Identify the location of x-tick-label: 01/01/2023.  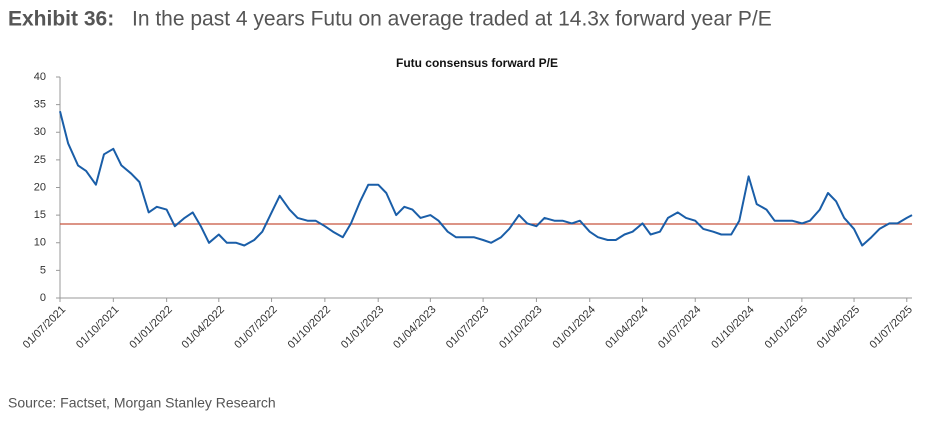
(362, 327).